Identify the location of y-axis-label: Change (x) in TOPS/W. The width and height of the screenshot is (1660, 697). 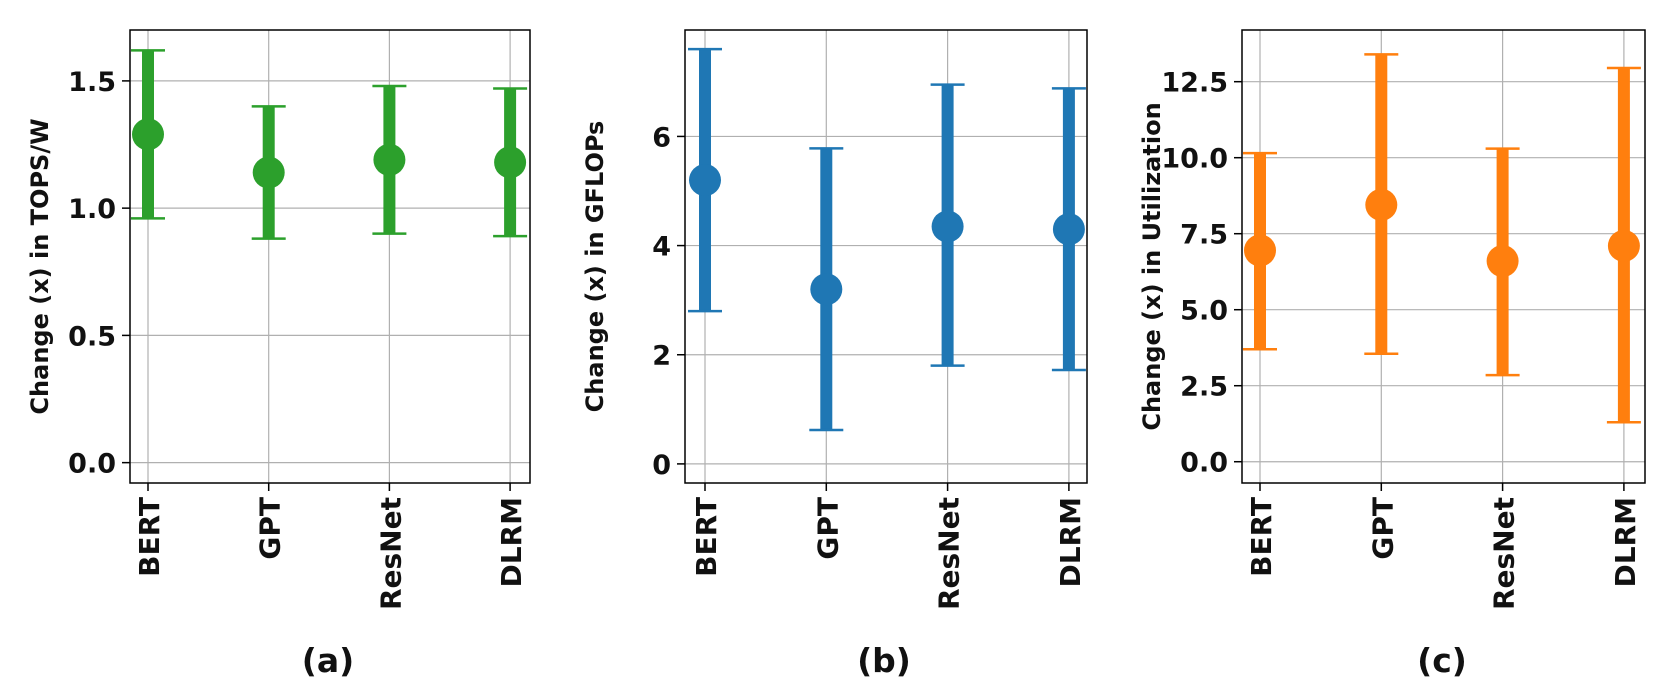
(40, 266).